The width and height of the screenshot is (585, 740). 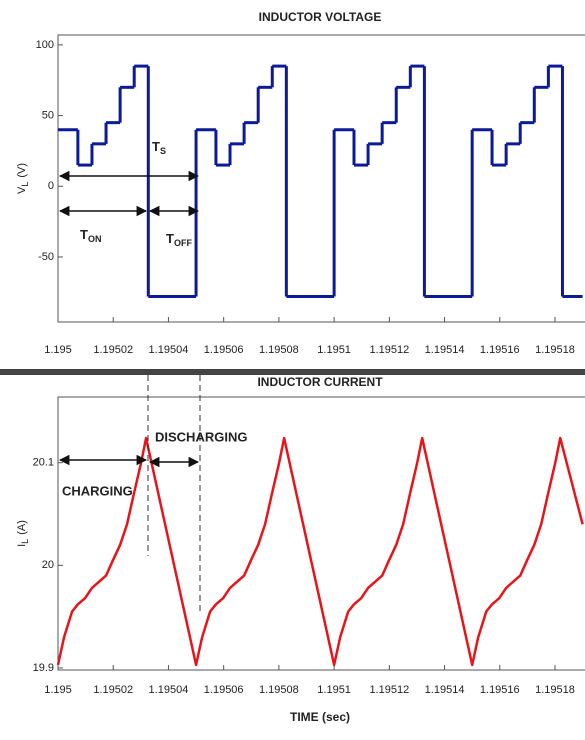 What do you see at coordinates (95, 239) in the screenshot?
I see `ton-label-sub: ON` at bounding box center [95, 239].